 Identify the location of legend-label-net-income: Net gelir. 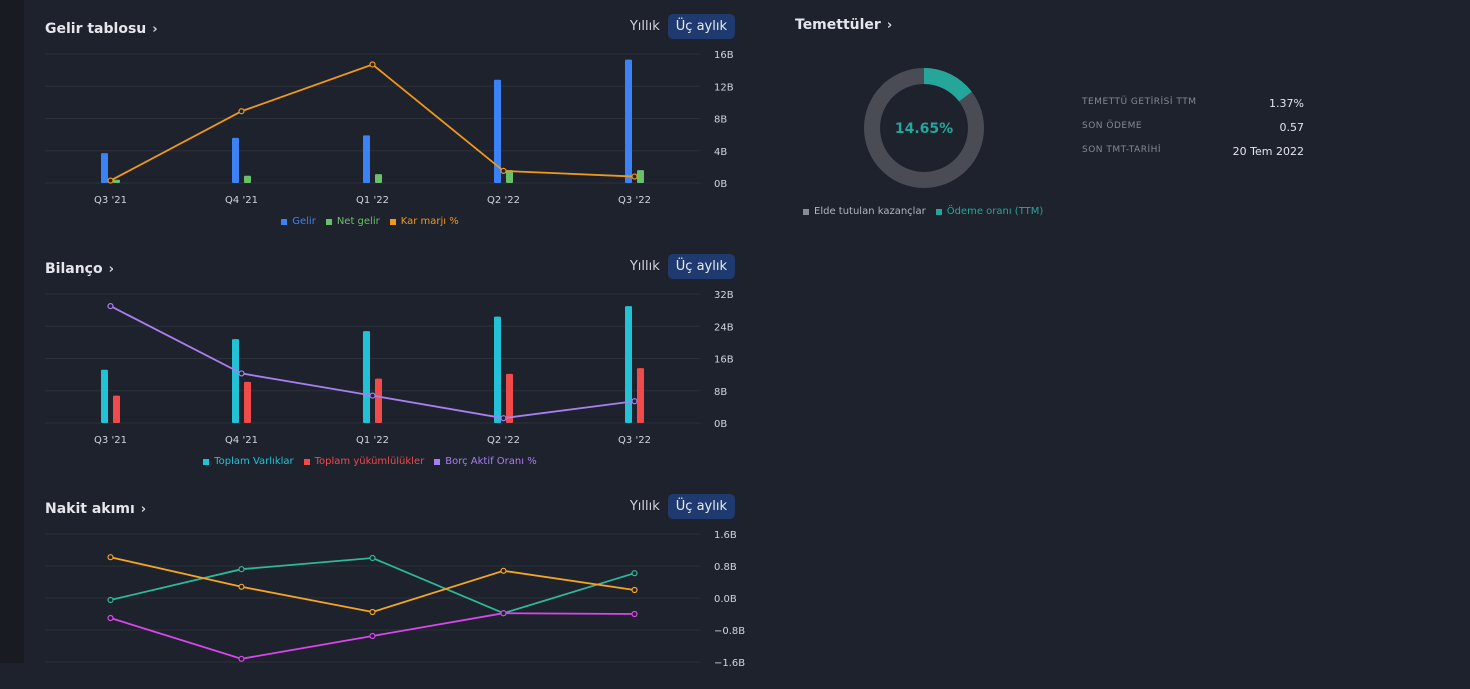
(358, 221).